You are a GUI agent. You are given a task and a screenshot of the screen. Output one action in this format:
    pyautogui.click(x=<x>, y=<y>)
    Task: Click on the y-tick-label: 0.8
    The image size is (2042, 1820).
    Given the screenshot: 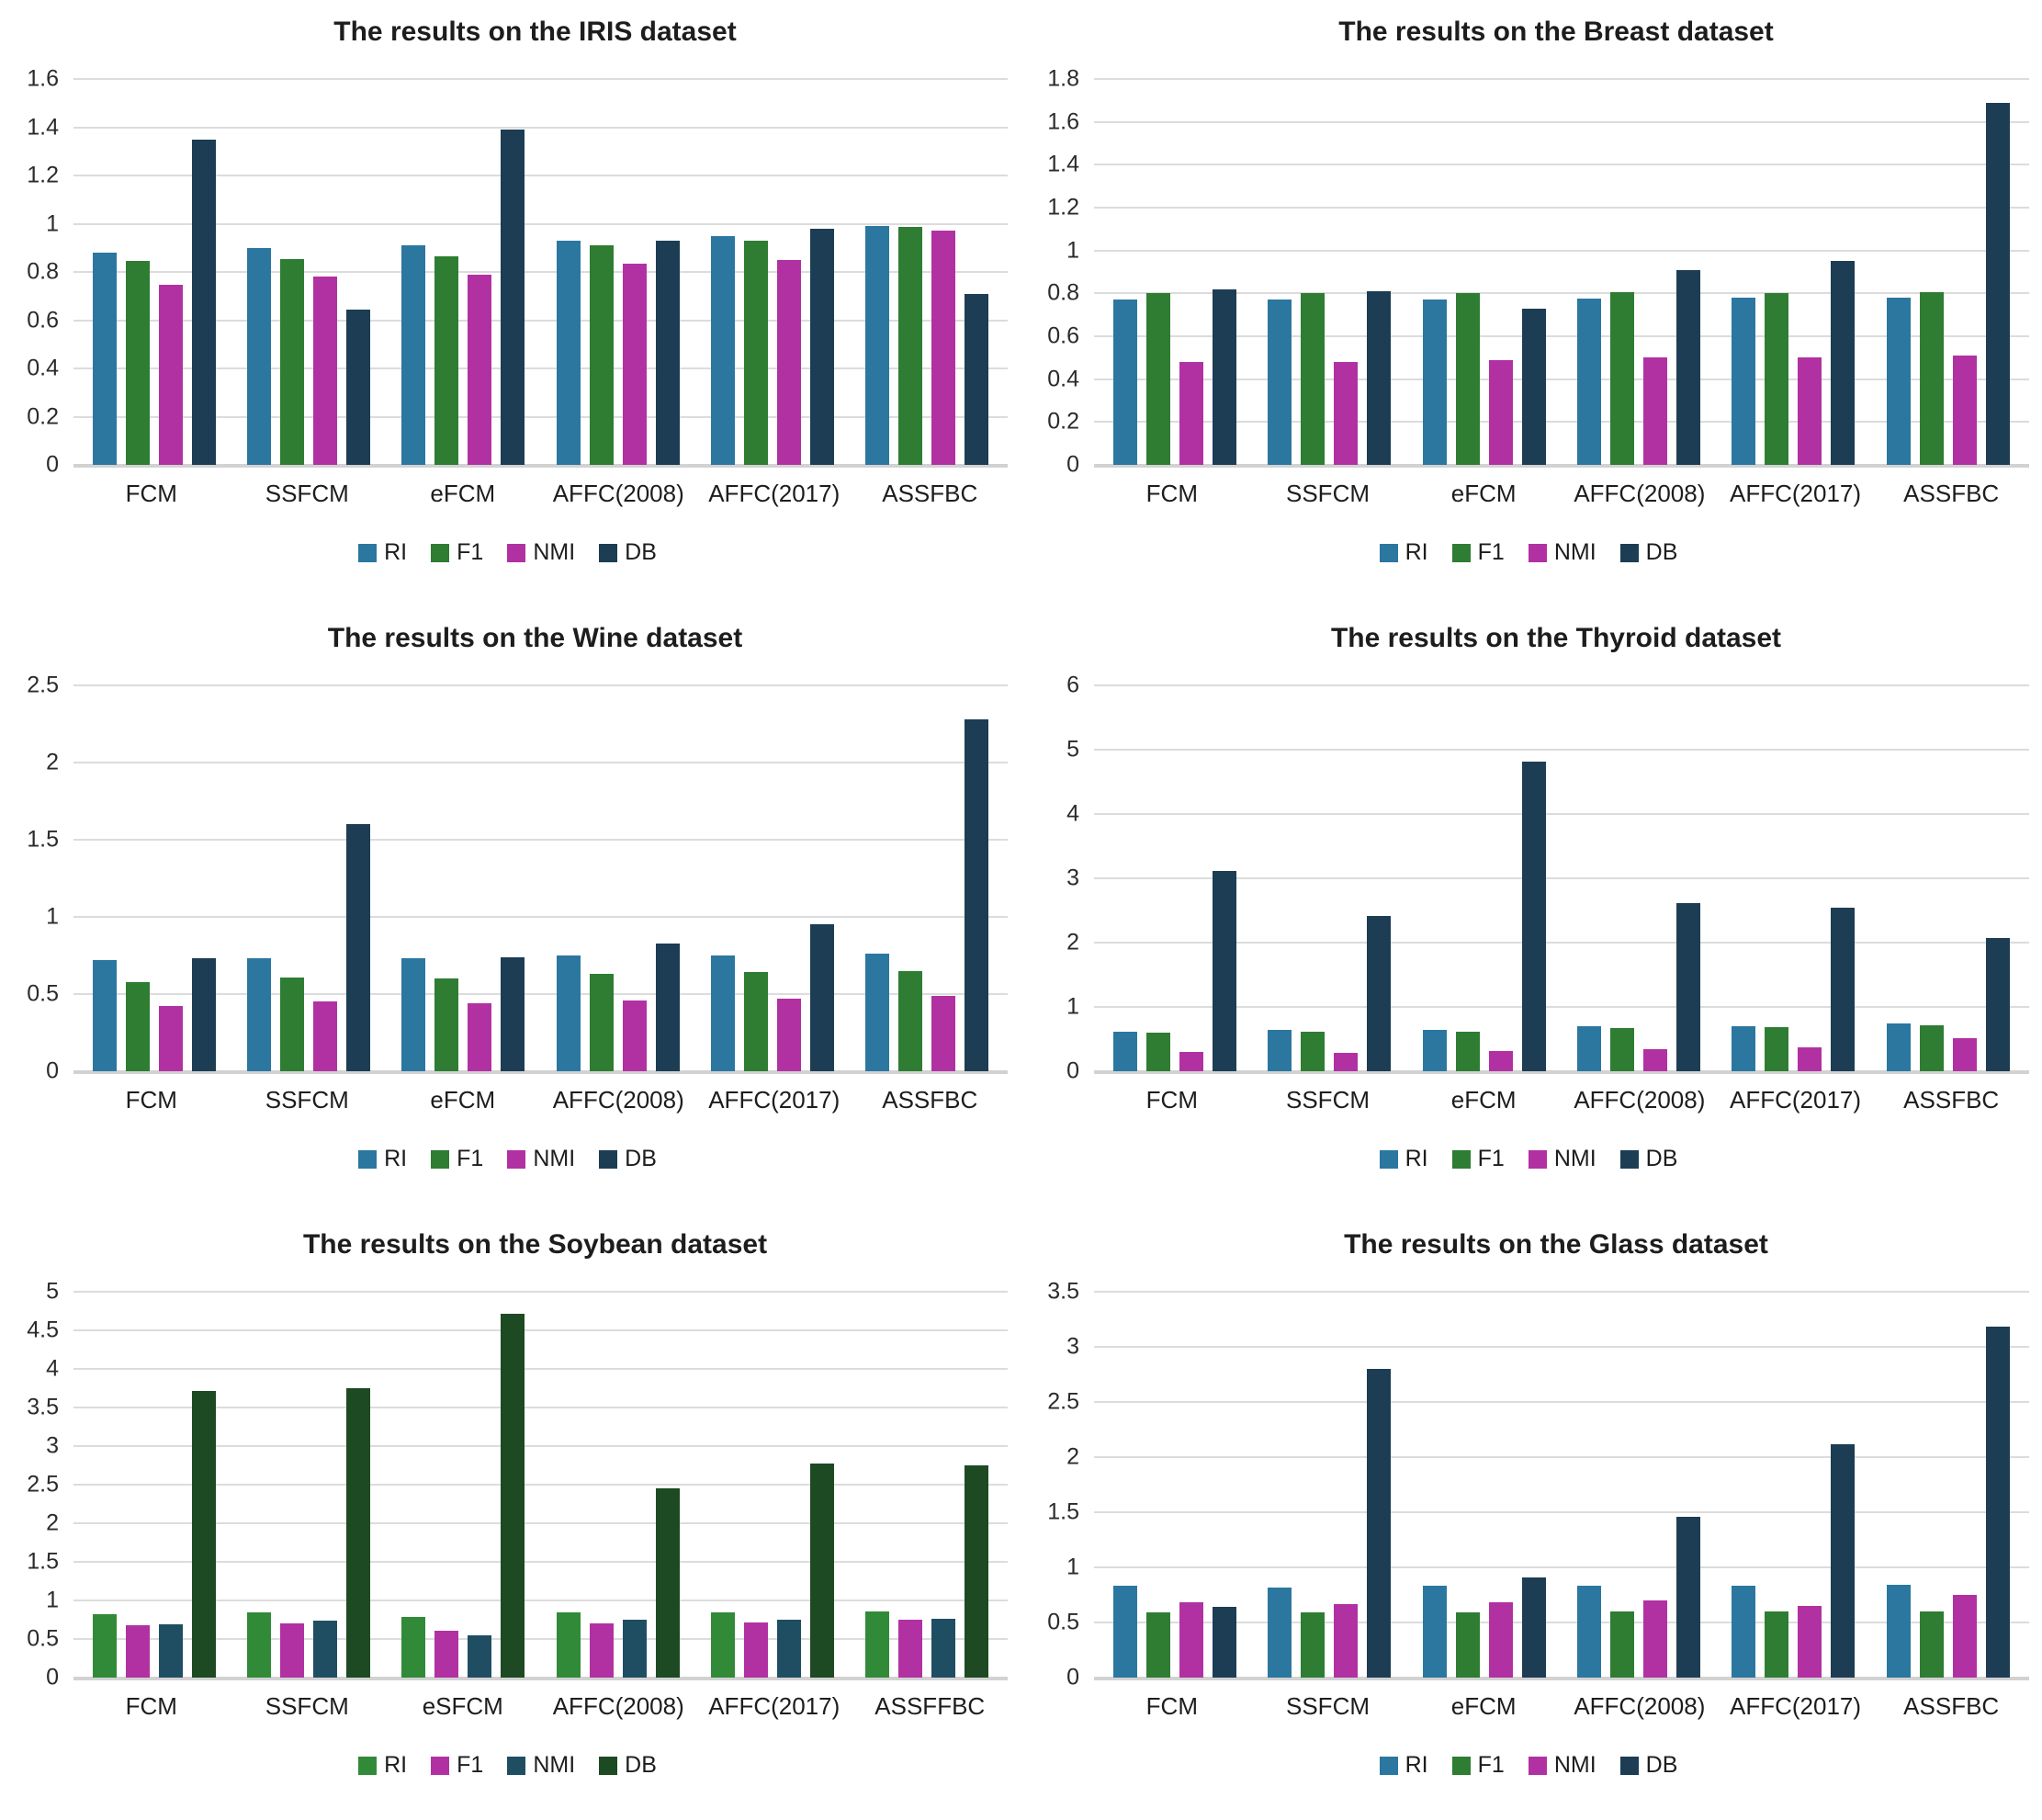 What is the action you would take?
    pyautogui.click(x=1063, y=292)
    